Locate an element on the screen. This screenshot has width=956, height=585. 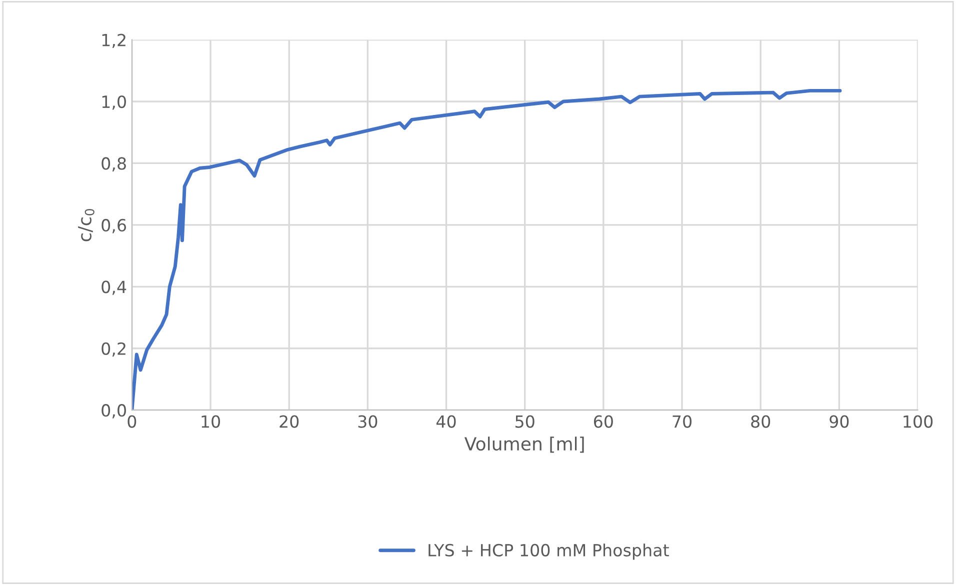
y-tick-label: 0,6 is located at coordinates (114, 226).